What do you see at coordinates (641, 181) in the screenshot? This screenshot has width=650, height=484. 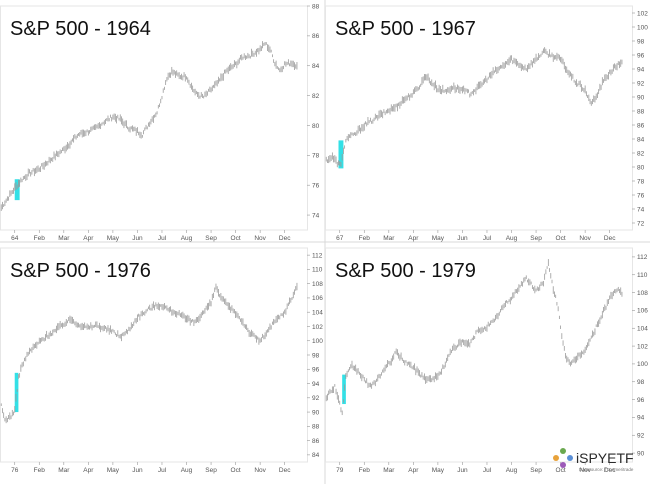 I see `y-tick-label: 78` at bounding box center [641, 181].